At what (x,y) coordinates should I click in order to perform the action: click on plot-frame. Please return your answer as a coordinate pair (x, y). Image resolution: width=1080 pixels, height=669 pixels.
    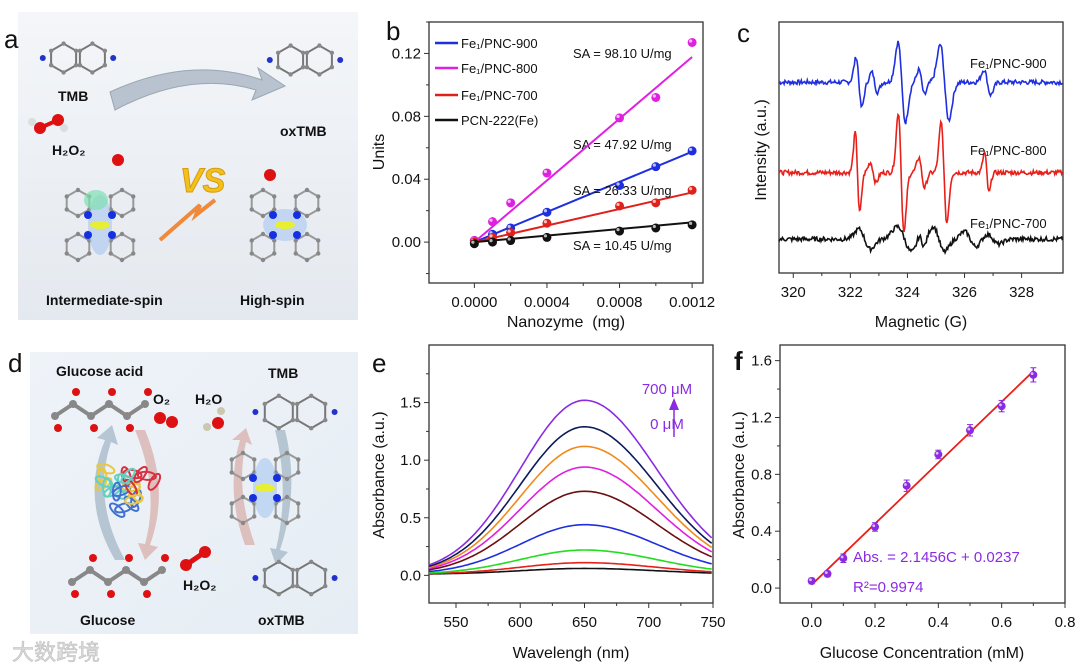
    Looking at the image, I should click on (571, 474).